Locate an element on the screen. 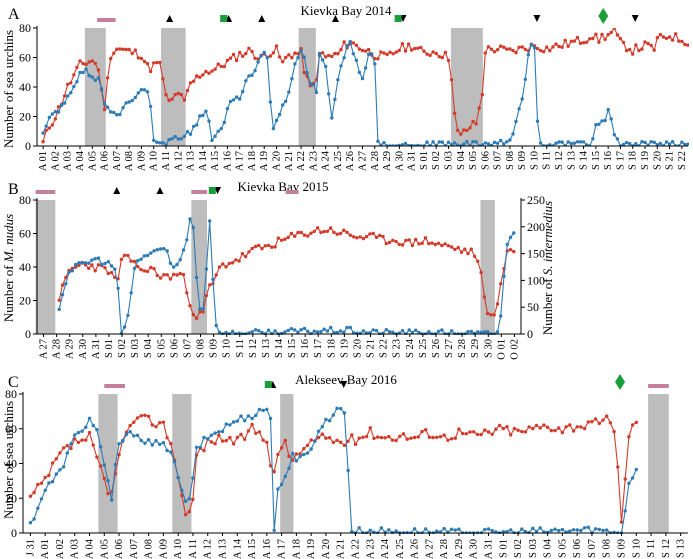 This screenshot has width=693, height=559. panel-c-letter: C is located at coordinates (13, 382).